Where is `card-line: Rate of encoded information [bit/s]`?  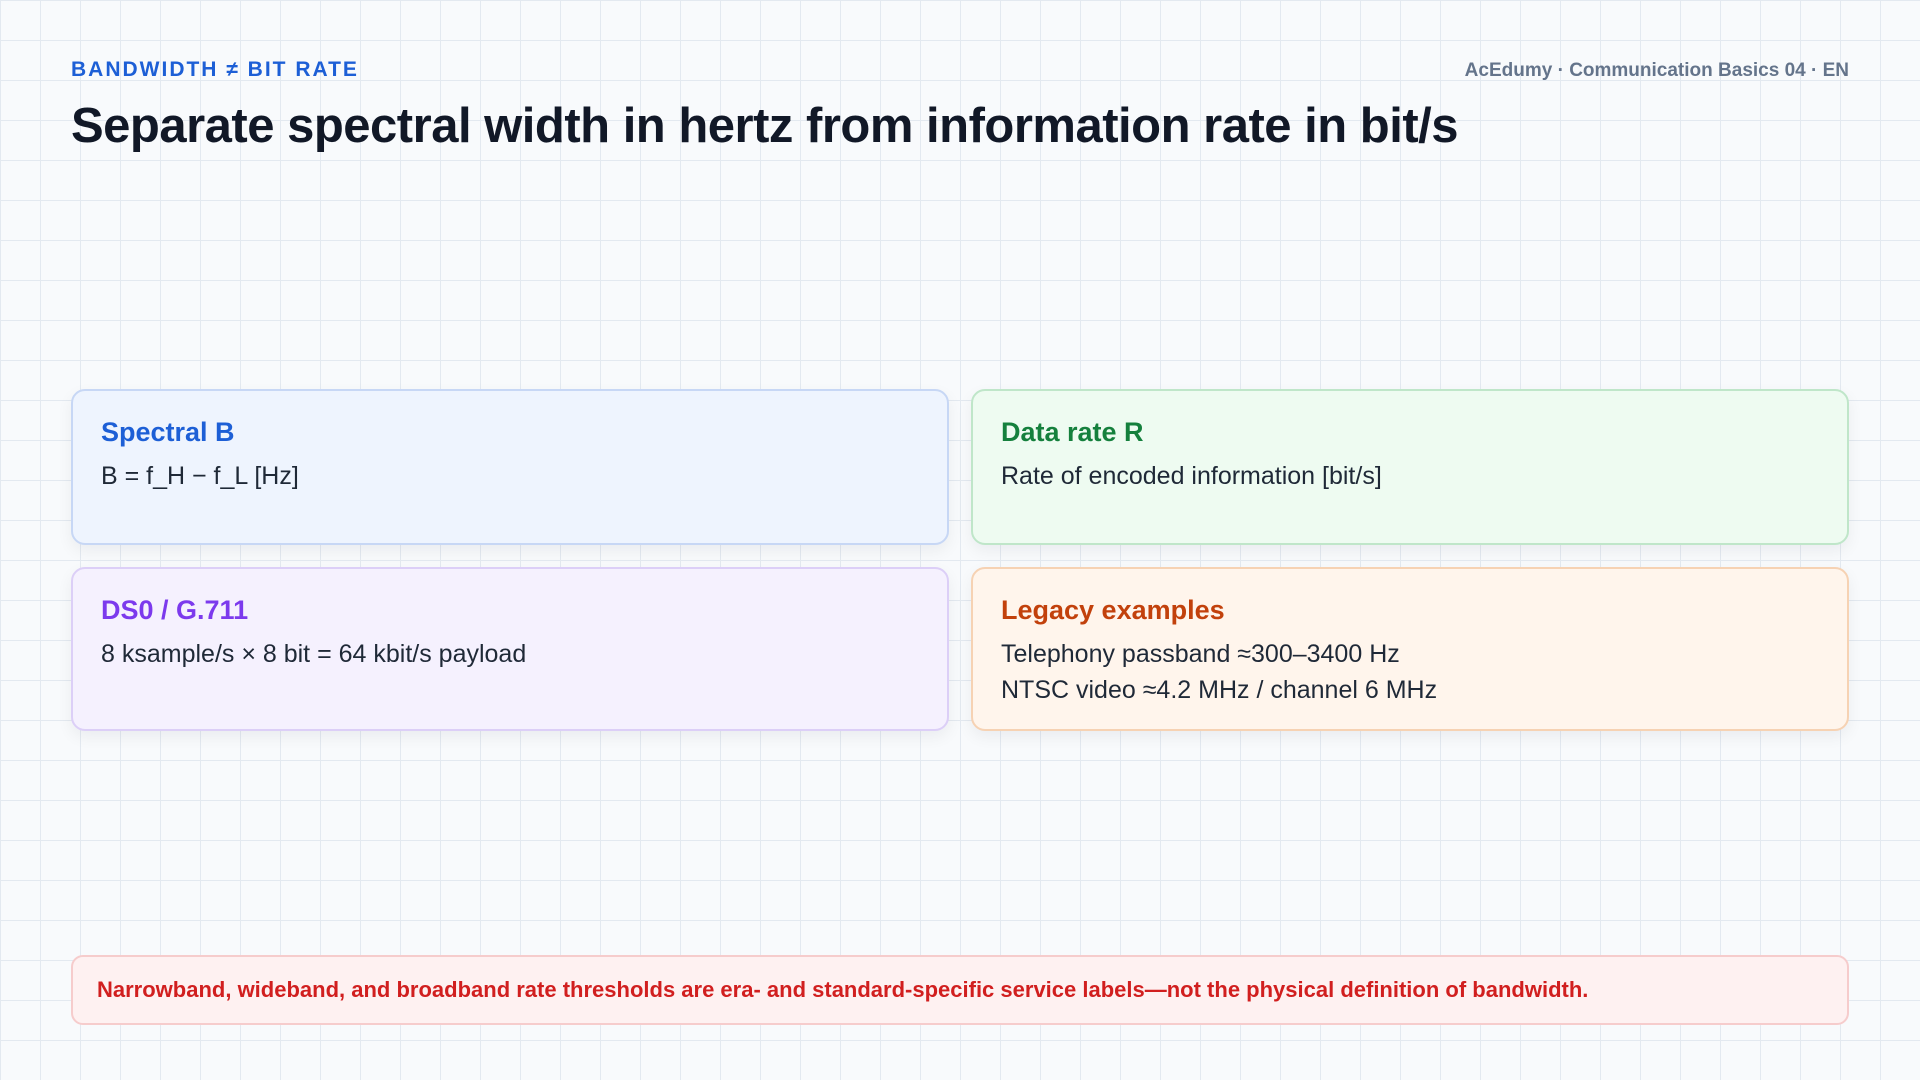
card-line: Rate of encoded information [bit/s] is located at coordinates (1191, 476).